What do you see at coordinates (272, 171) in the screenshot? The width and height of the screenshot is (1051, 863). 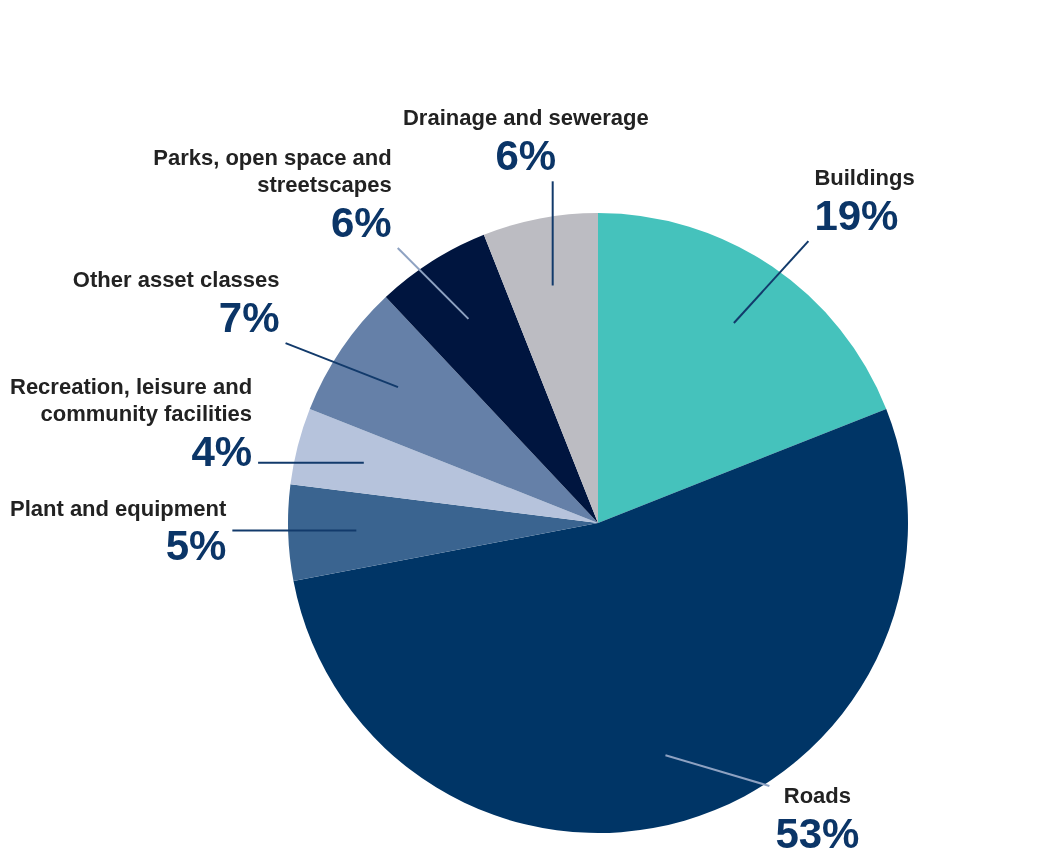 I see `slice-label: Parks, open space and streetscapes` at bounding box center [272, 171].